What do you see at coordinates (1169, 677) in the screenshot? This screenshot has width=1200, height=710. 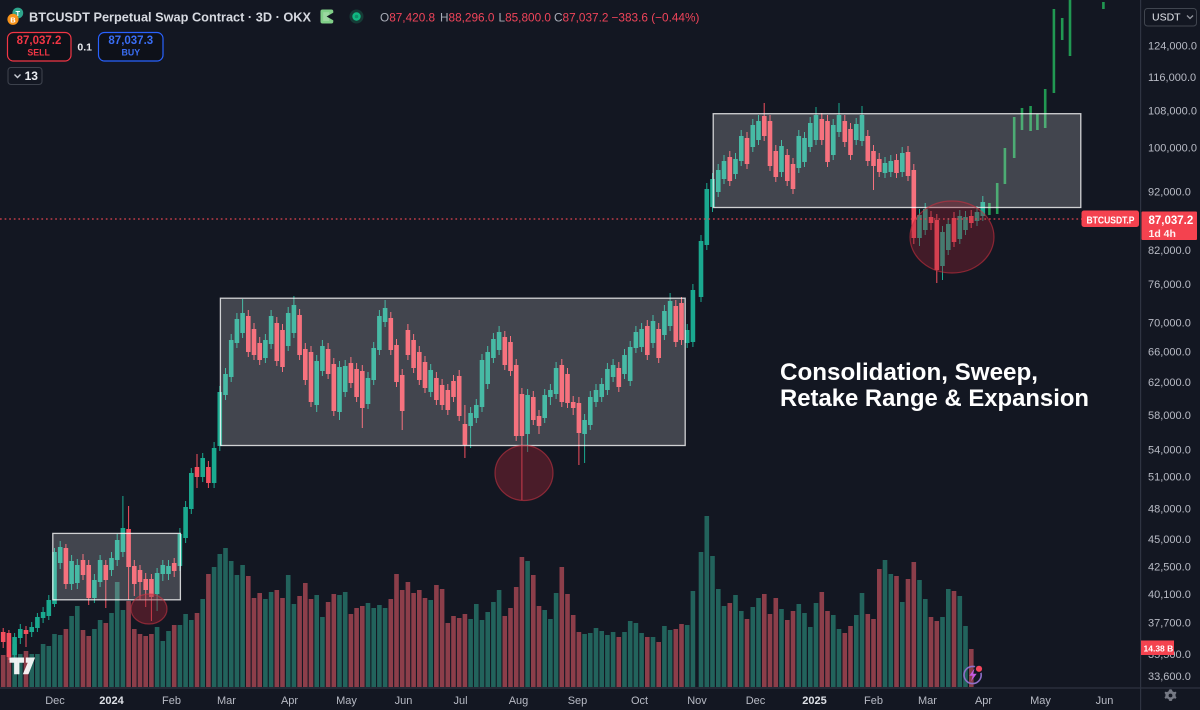 I see `svg-text: 33,600.0` at bounding box center [1169, 677].